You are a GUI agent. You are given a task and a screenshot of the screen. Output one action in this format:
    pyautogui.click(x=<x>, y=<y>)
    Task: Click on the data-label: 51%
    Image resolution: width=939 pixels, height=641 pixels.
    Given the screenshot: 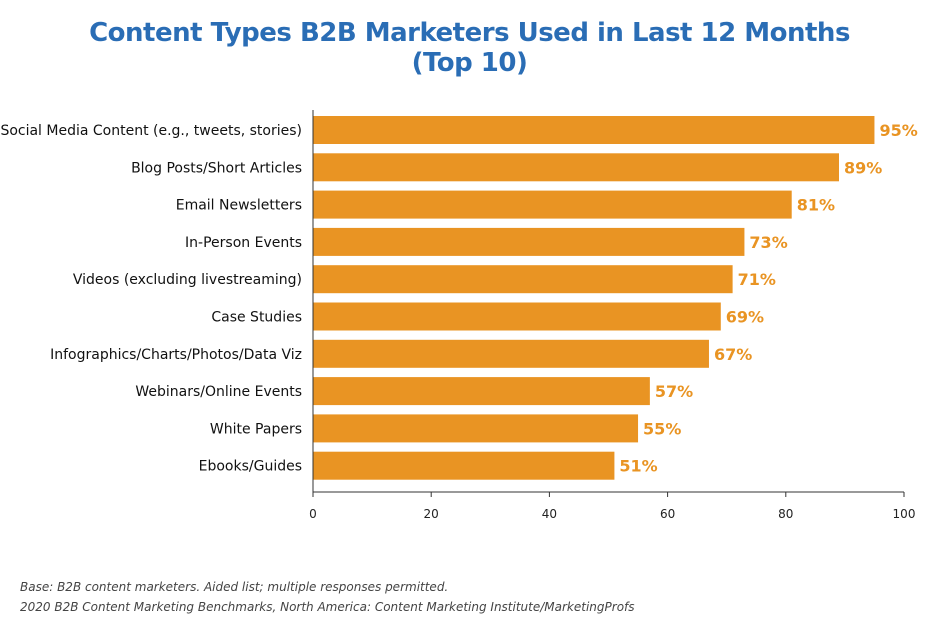 What is the action you would take?
    pyautogui.click(x=638, y=466)
    